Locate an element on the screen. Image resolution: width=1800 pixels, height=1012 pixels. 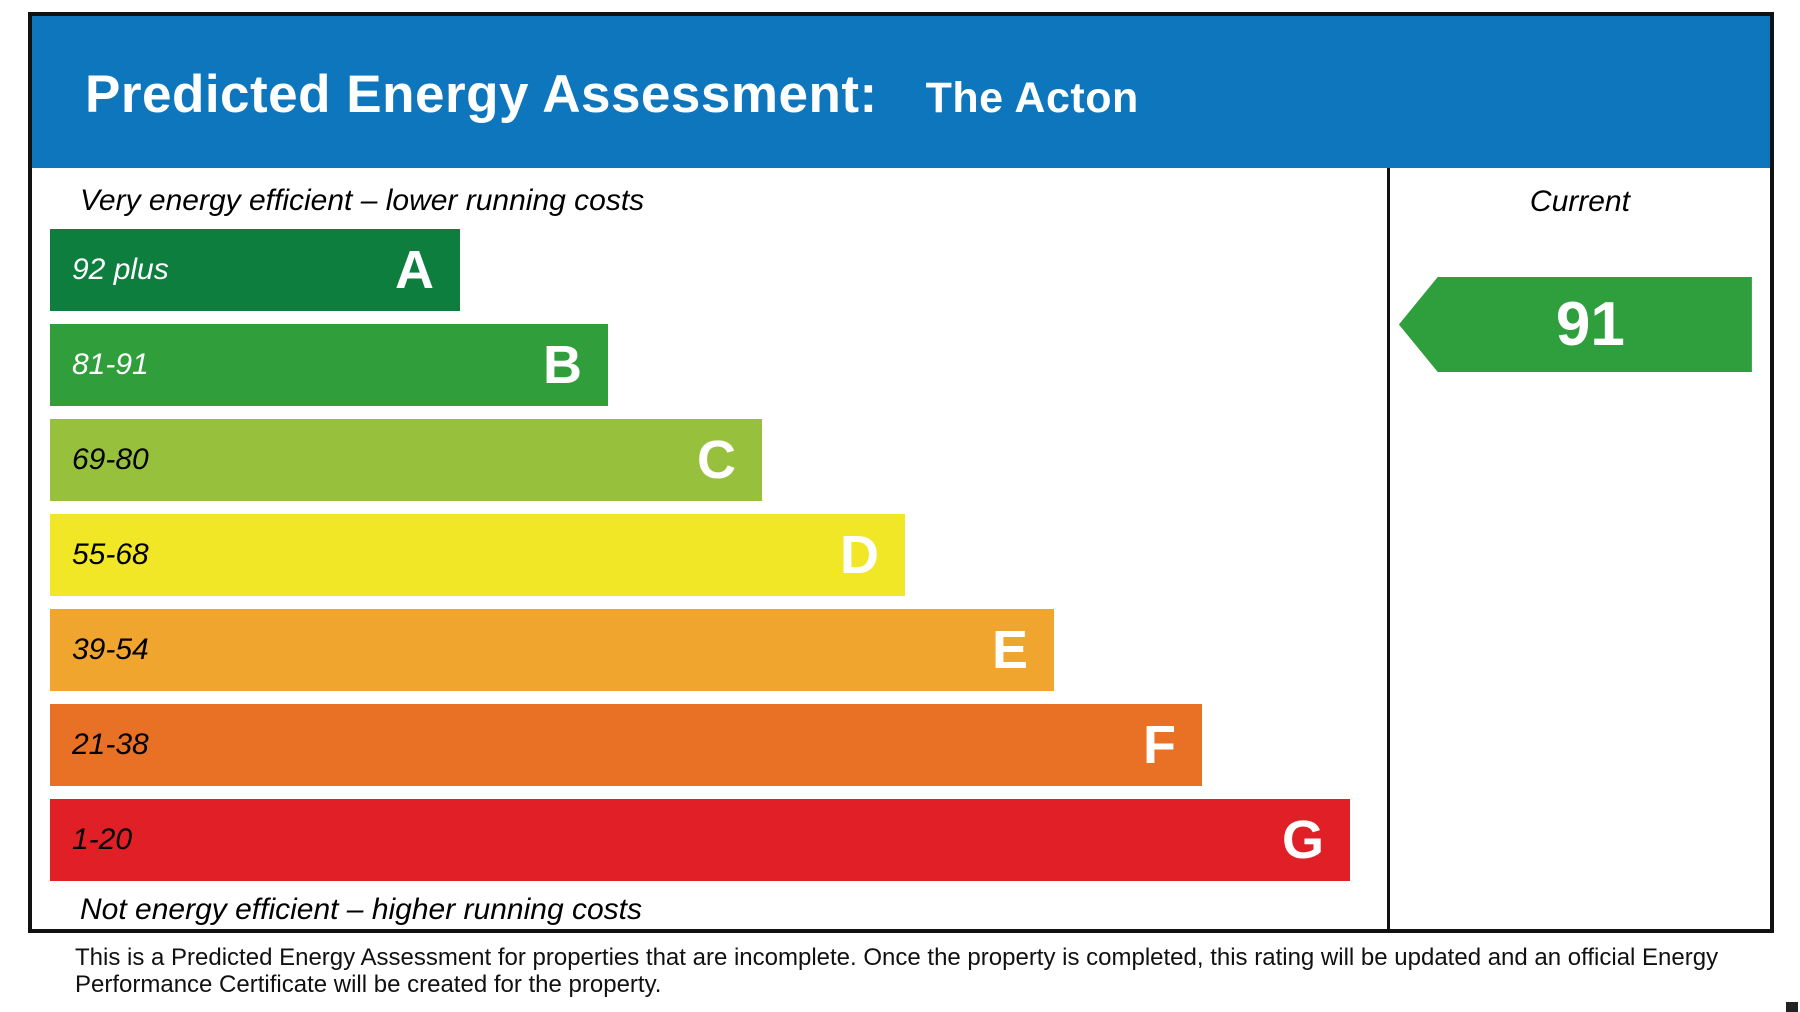
band-letter: A is located at coordinates (414, 270).